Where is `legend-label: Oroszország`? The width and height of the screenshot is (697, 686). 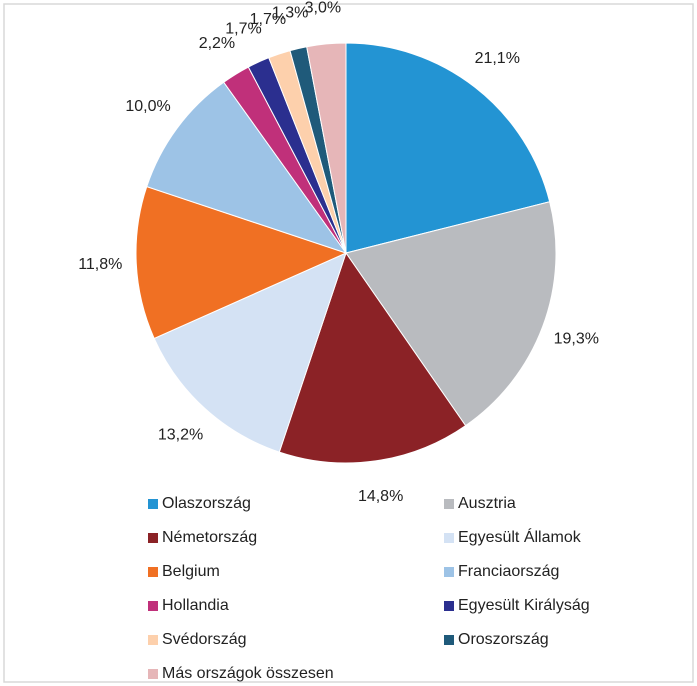
legend-label: Oroszország is located at coordinates (503, 639).